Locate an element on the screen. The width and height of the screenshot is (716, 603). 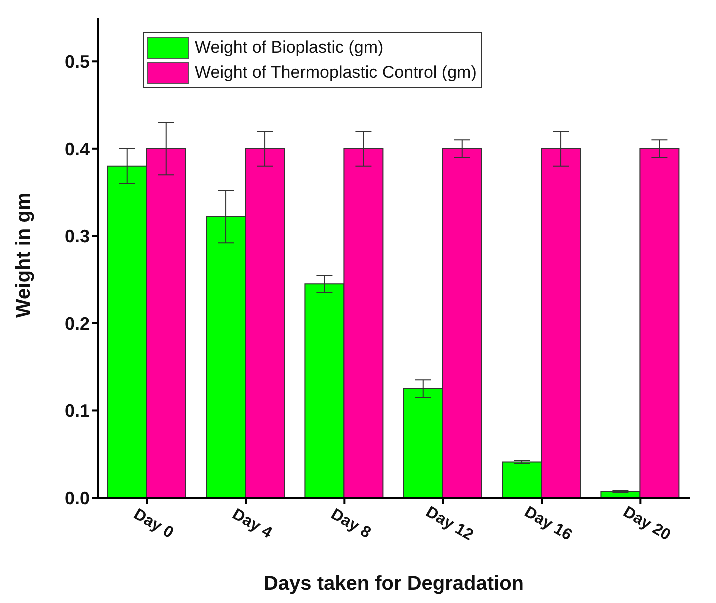
x-tick-label: Day 8 is located at coordinates (351, 524).